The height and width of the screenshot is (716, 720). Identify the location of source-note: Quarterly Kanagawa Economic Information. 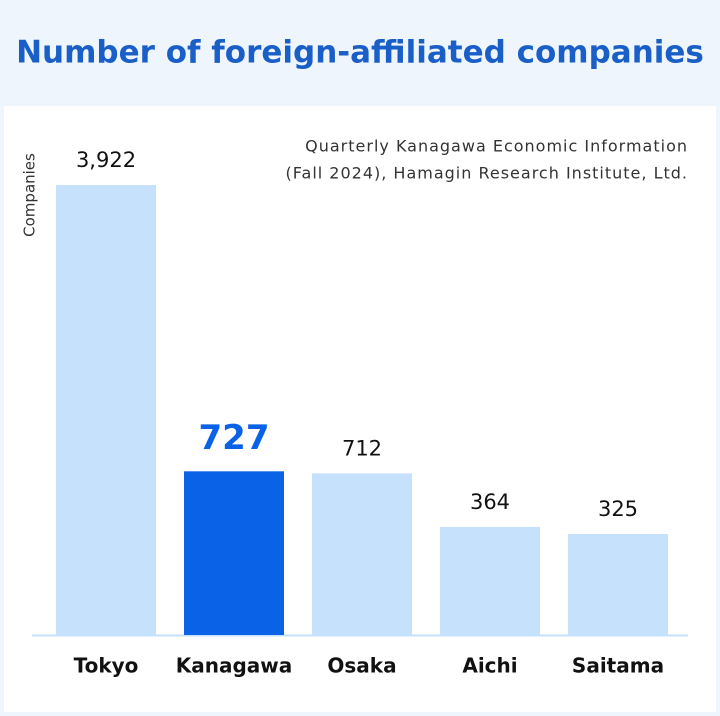
(496, 146).